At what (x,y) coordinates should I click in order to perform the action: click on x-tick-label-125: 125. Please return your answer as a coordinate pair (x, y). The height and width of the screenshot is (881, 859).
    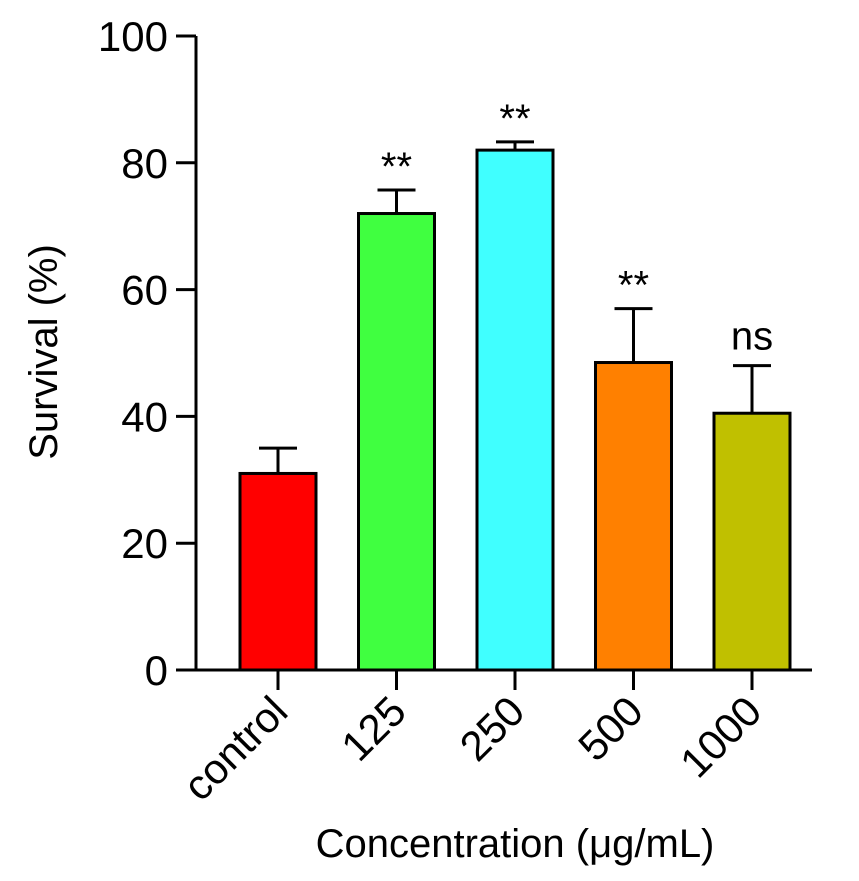
    Looking at the image, I should click on (373, 728).